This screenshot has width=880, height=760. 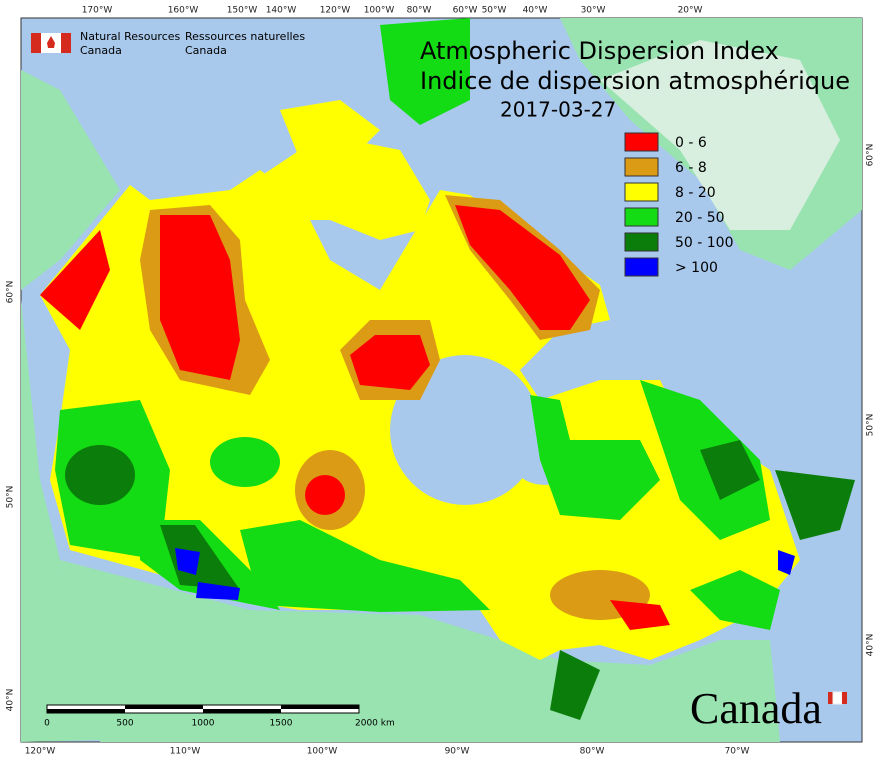 I want to click on legend-label: 50 - 100, so click(x=704, y=243).